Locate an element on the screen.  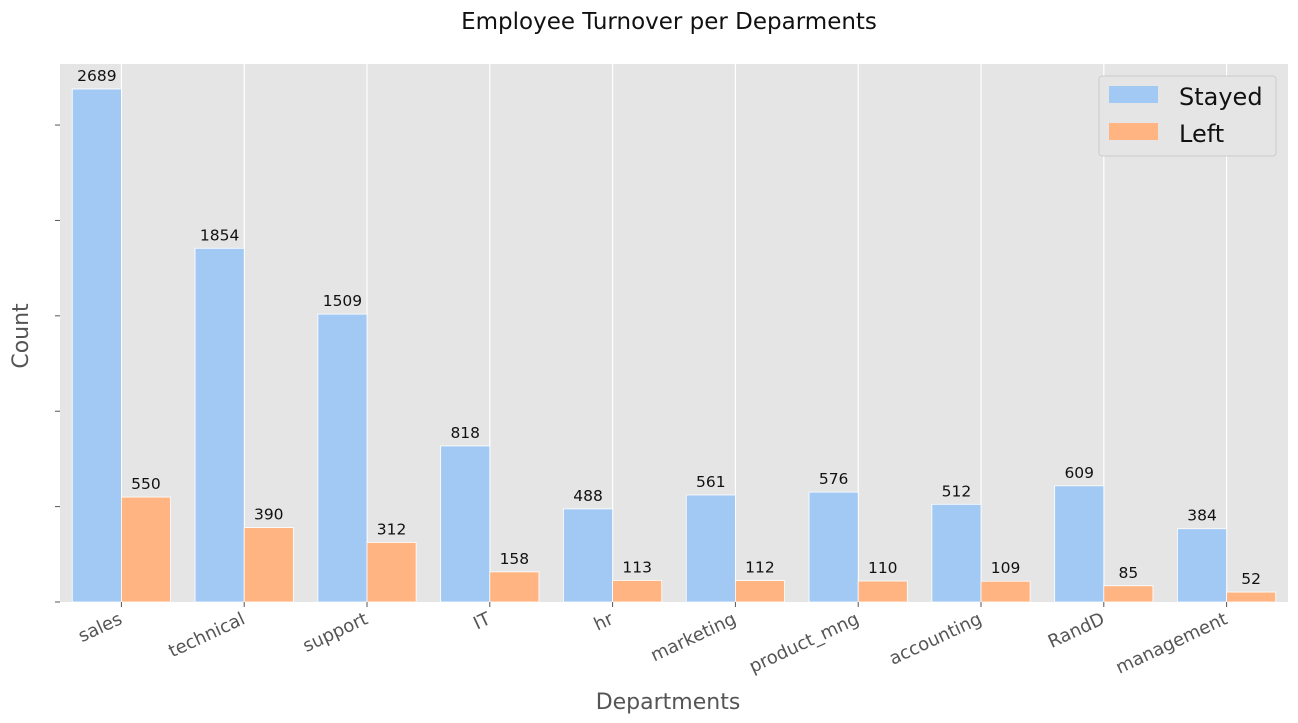
bar-stayed-sales is located at coordinates (96, 345).